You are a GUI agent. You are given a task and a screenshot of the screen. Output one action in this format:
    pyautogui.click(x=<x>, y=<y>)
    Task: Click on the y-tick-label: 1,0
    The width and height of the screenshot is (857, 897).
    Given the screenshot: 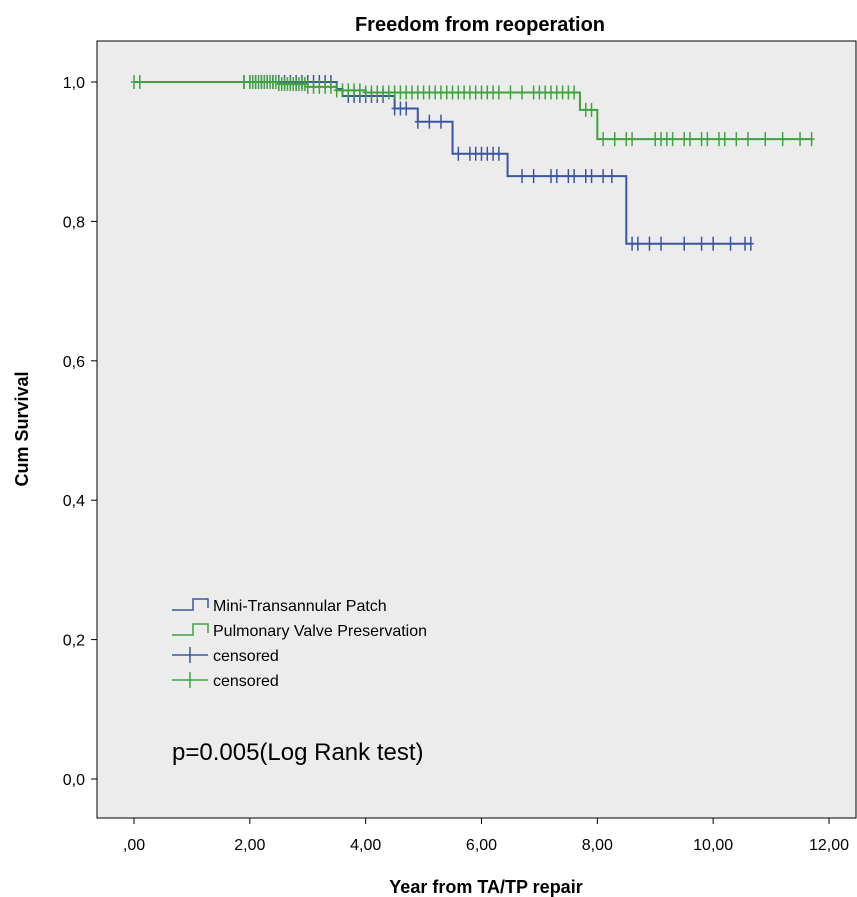 What is the action you would take?
    pyautogui.click(x=74, y=83)
    